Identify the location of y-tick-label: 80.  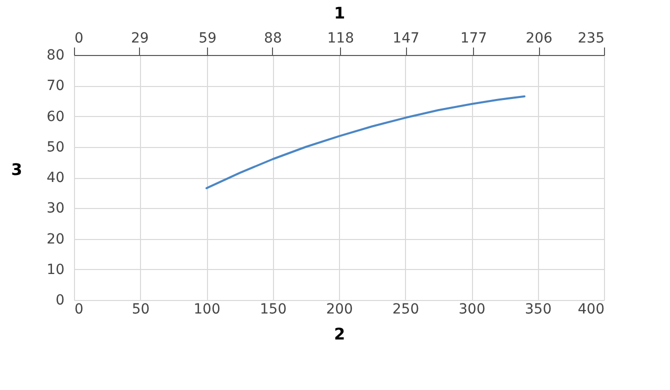
(55, 56).